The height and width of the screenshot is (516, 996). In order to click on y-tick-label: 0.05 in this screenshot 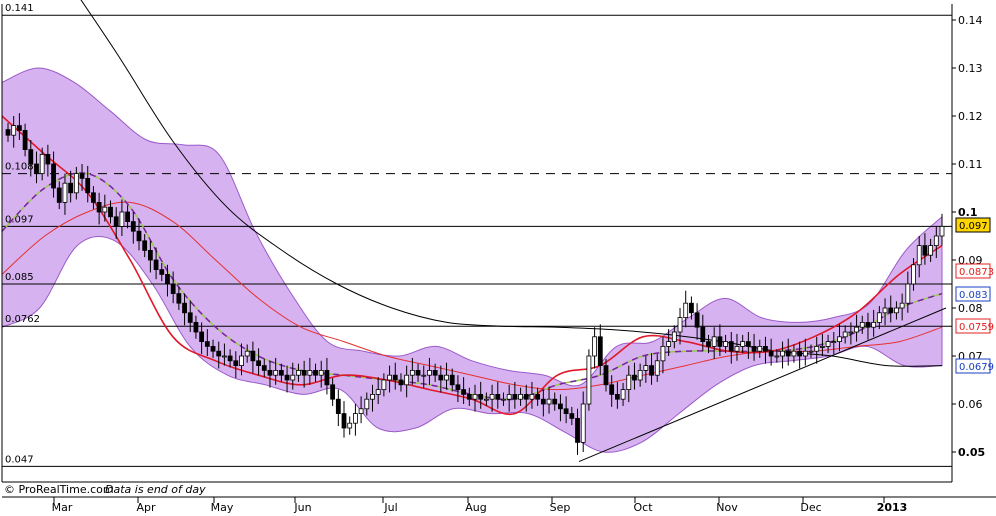, I will do `click(971, 452)`.